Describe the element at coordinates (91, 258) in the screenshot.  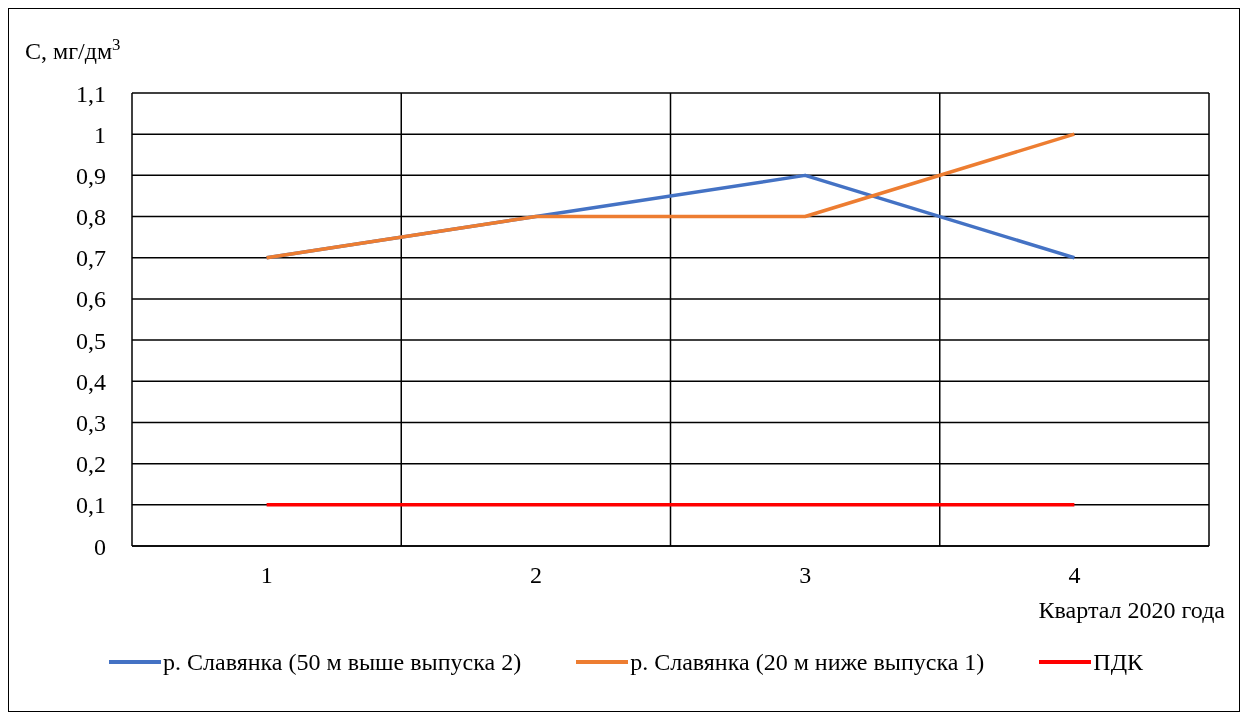
I see `y-tick-label: 0,7` at that location.